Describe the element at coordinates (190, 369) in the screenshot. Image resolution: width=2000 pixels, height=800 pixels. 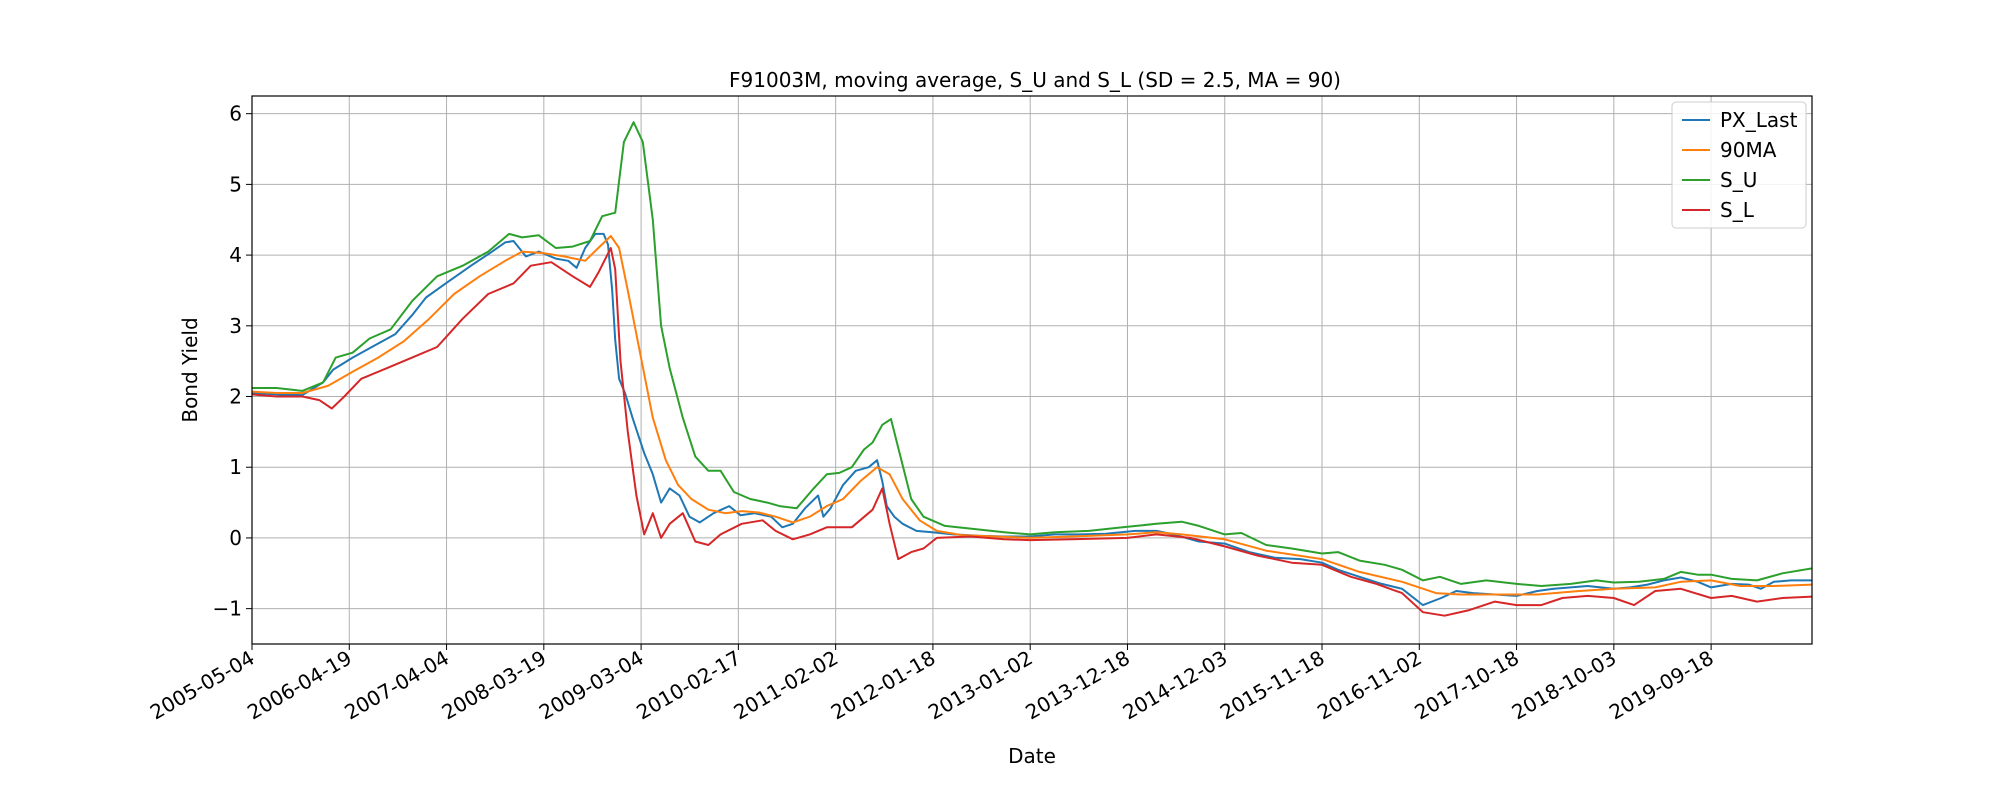
I see `y-axis-label: Bond Yield` at that location.